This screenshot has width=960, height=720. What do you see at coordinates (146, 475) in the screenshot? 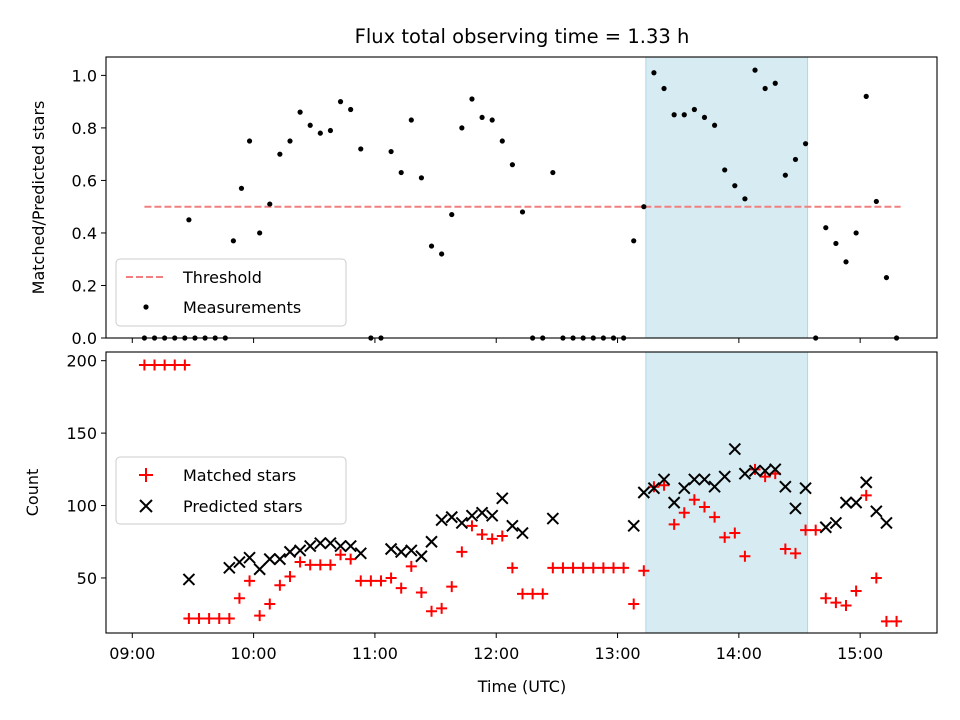
I see `legend-matched-swatch` at bounding box center [146, 475].